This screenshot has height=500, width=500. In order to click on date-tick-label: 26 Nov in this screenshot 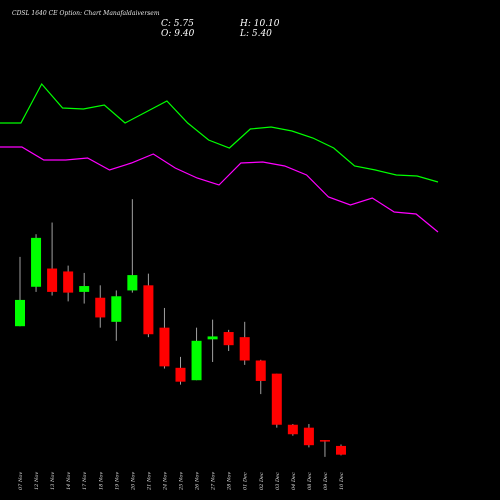, I will do `click(198, 481)`.